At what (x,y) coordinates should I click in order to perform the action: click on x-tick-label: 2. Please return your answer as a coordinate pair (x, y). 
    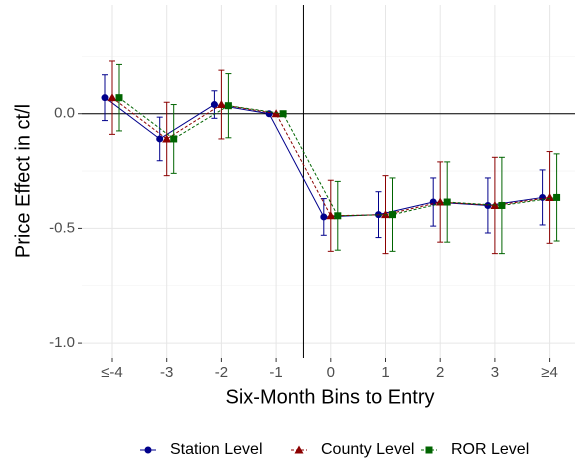
    Looking at the image, I should click on (440, 372).